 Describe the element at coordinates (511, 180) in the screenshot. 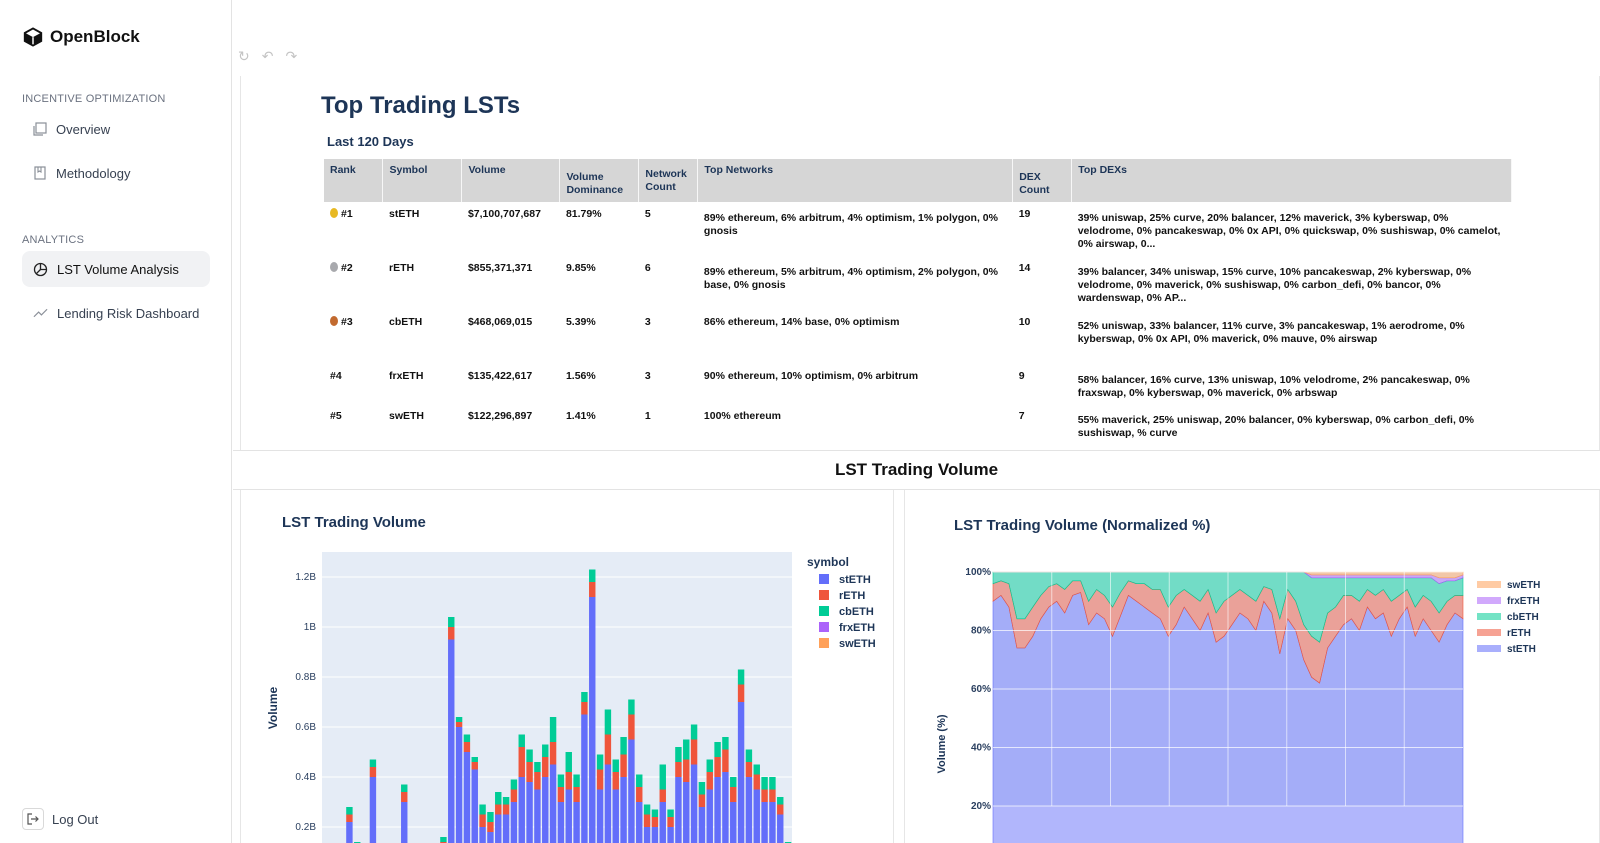

I see `col-volume: Volume` at that location.